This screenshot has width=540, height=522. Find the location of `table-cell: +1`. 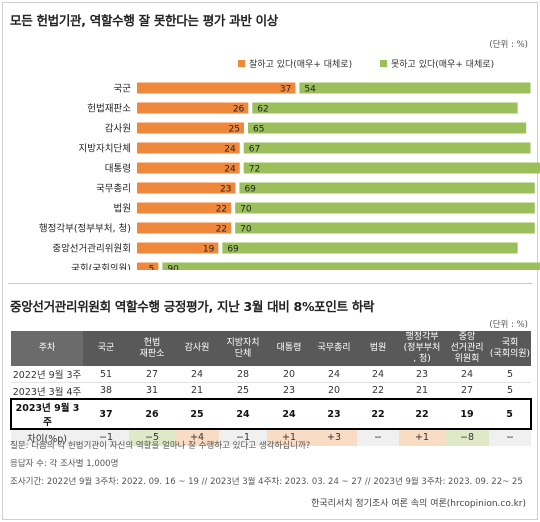

table-cell: +1 is located at coordinates (289, 437).